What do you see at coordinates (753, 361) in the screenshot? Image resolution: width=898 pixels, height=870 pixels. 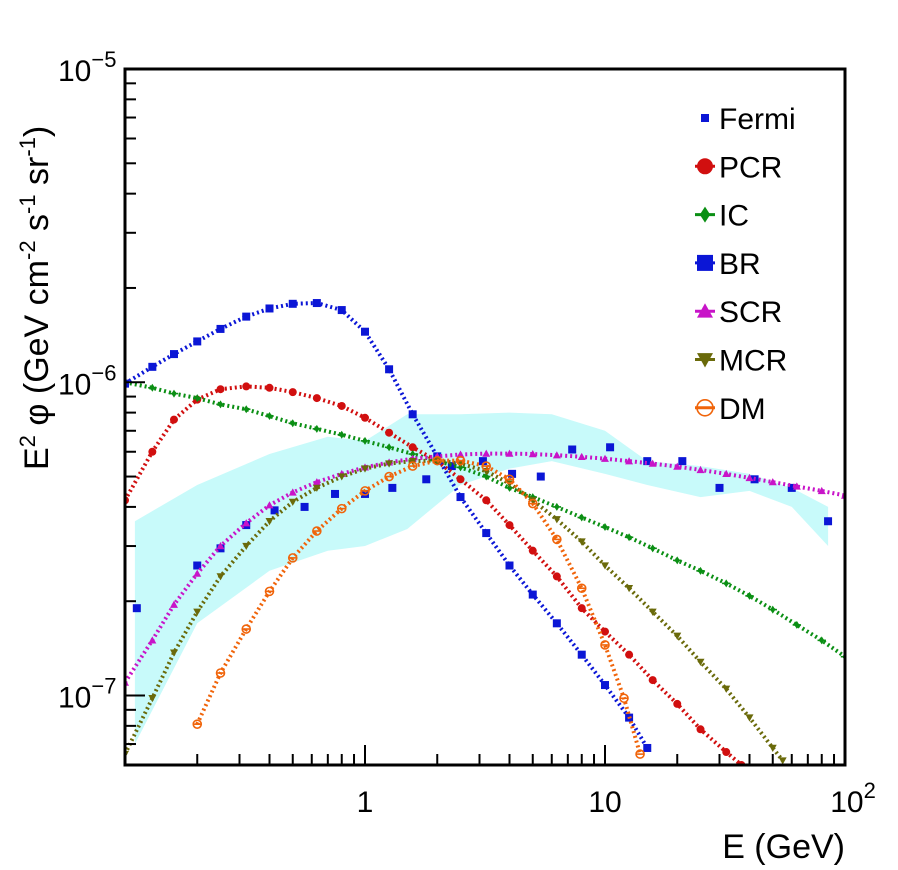 I see `legend-label-mcr: MCR` at bounding box center [753, 361].